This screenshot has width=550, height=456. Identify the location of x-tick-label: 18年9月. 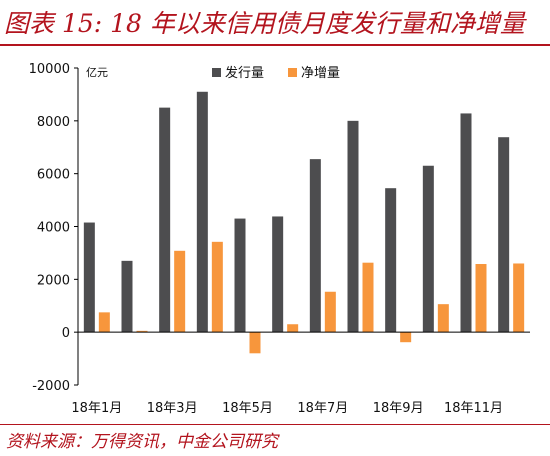
(398, 408).